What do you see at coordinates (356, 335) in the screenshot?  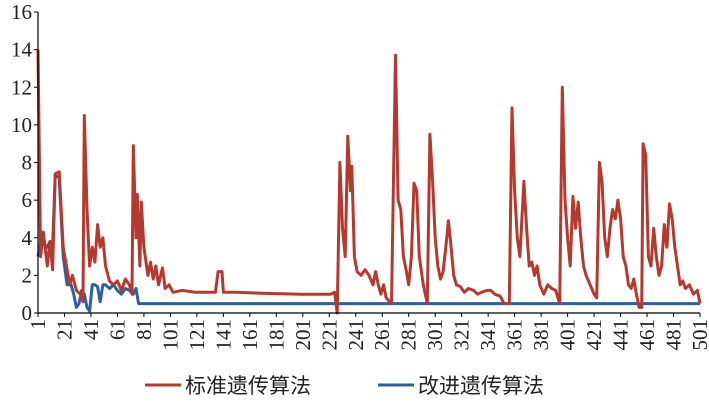 I see `x-tick-label: 241` at bounding box center [356, 335].